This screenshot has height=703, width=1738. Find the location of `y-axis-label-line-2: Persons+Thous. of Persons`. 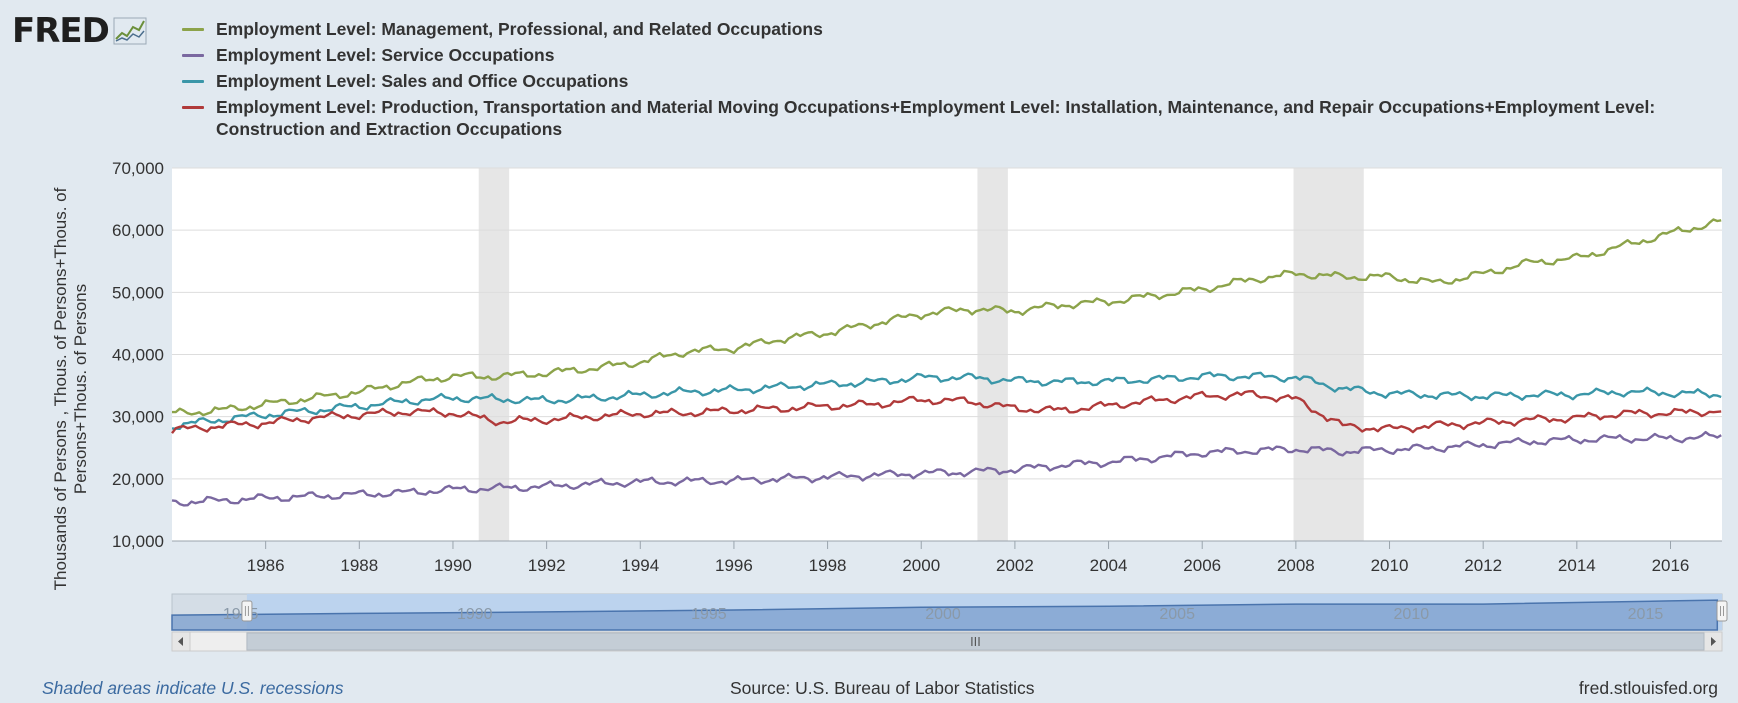

y-axis-label-line-2: Persons+Thous. of Persons is located at coordinates (80, 389).